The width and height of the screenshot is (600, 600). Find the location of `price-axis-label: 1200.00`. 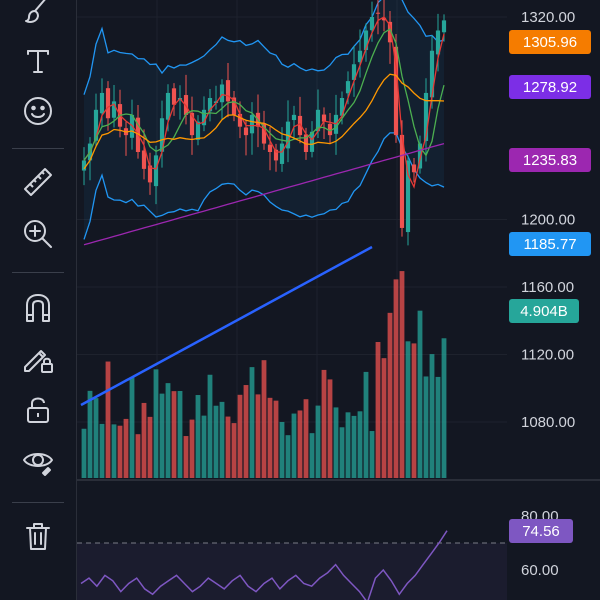

price-axis-label: 1200.00 is located at coordinates (548, 220).